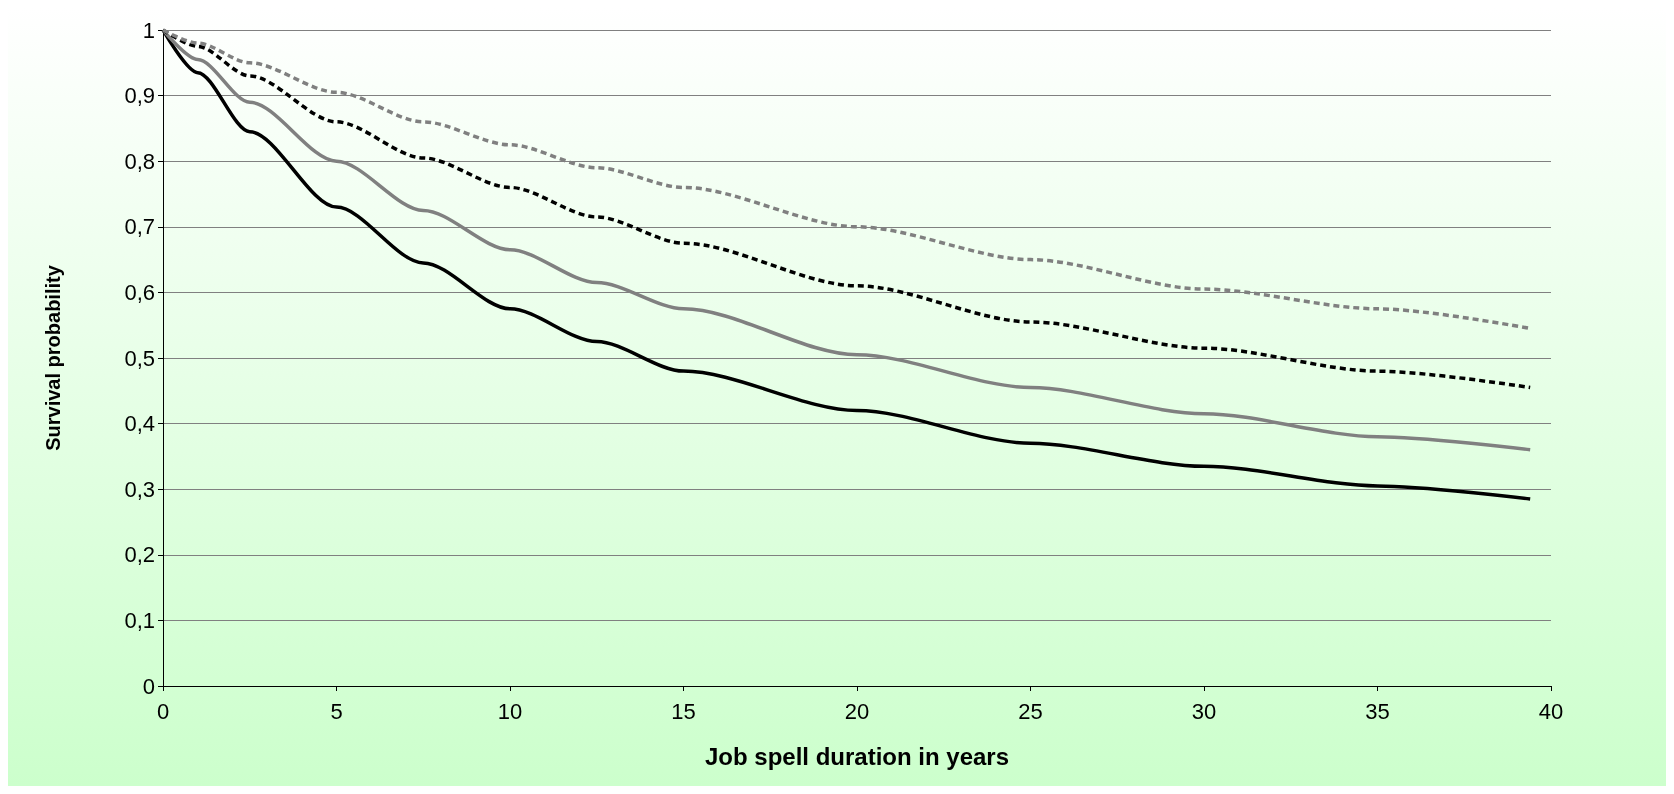 This screenshot has width=1674, height=794. I want to click on x-tick-label: 40, so click(1551, 711).